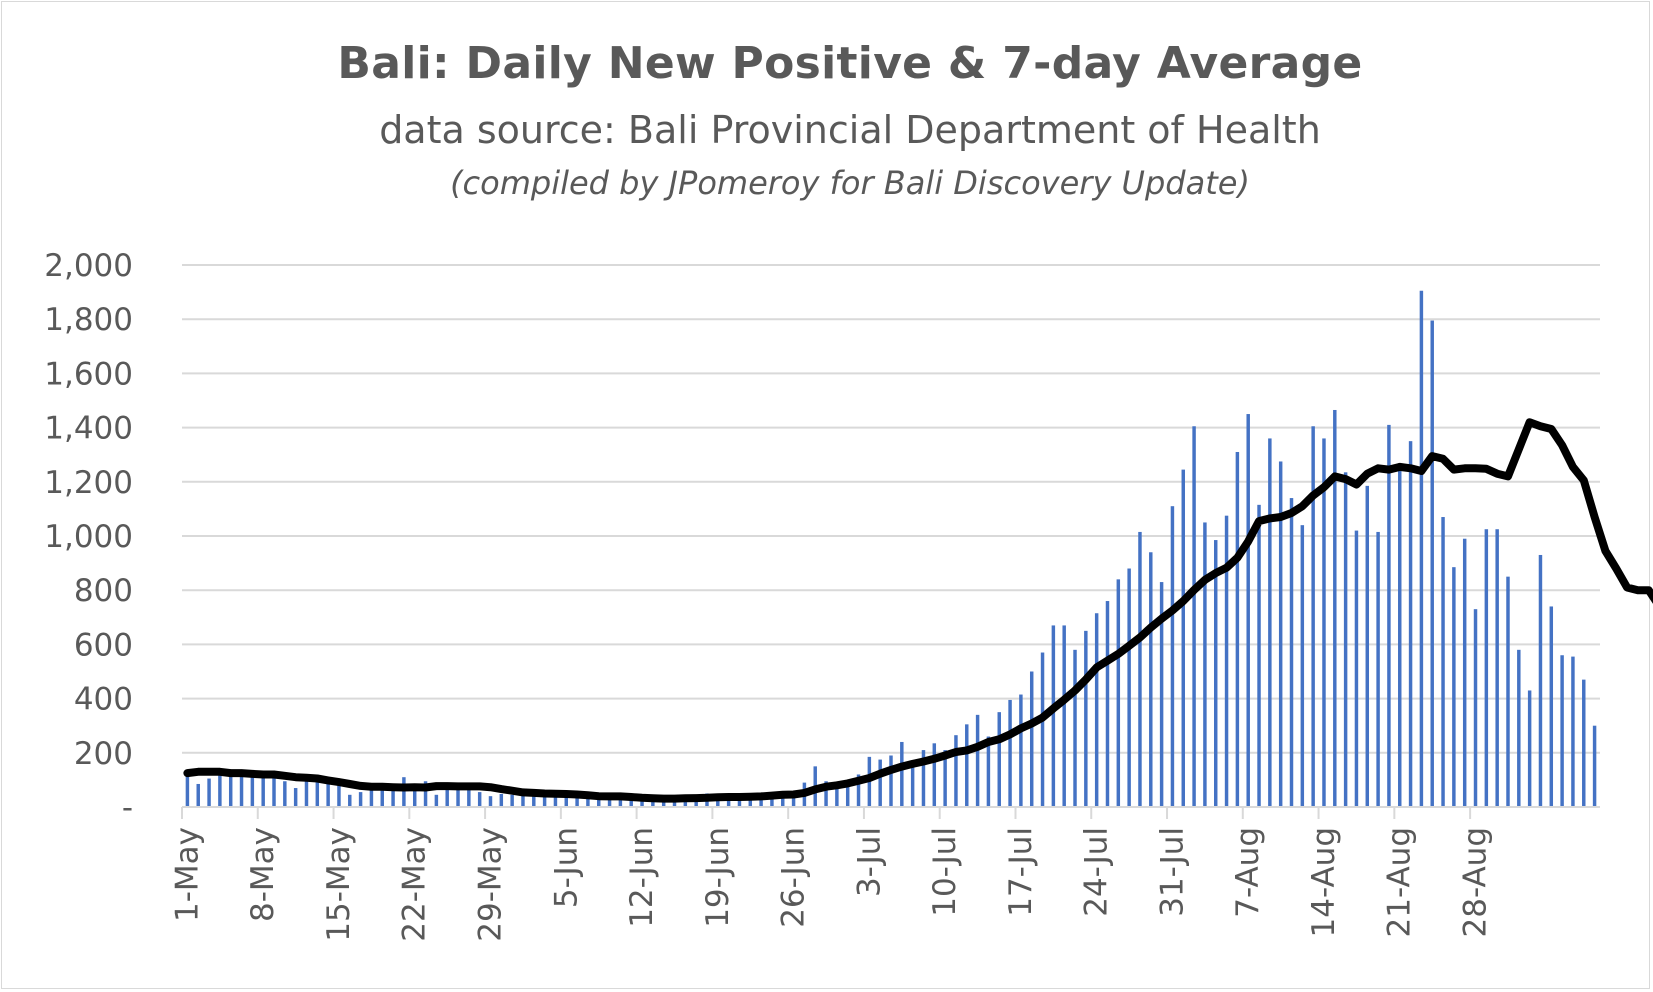  Describe the element at coordinates (794, 877) in the screenshot. I see `x-tick-label: 26-Jun` at that location.